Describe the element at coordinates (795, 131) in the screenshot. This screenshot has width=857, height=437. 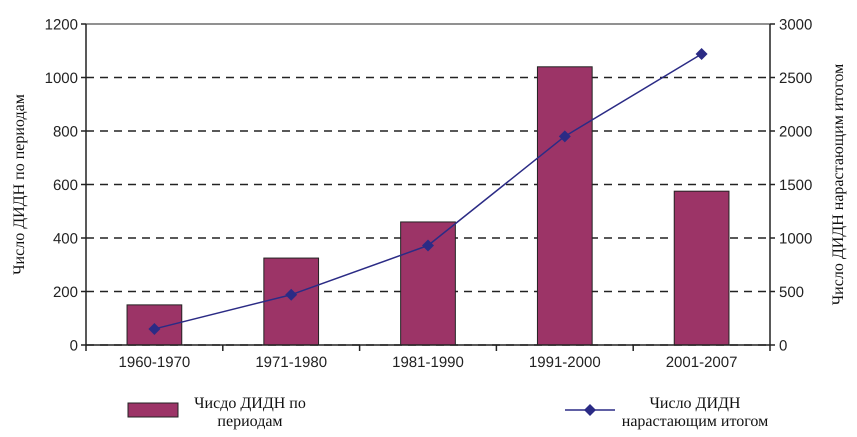
I see `y2-tick-label: 2000` at that location.